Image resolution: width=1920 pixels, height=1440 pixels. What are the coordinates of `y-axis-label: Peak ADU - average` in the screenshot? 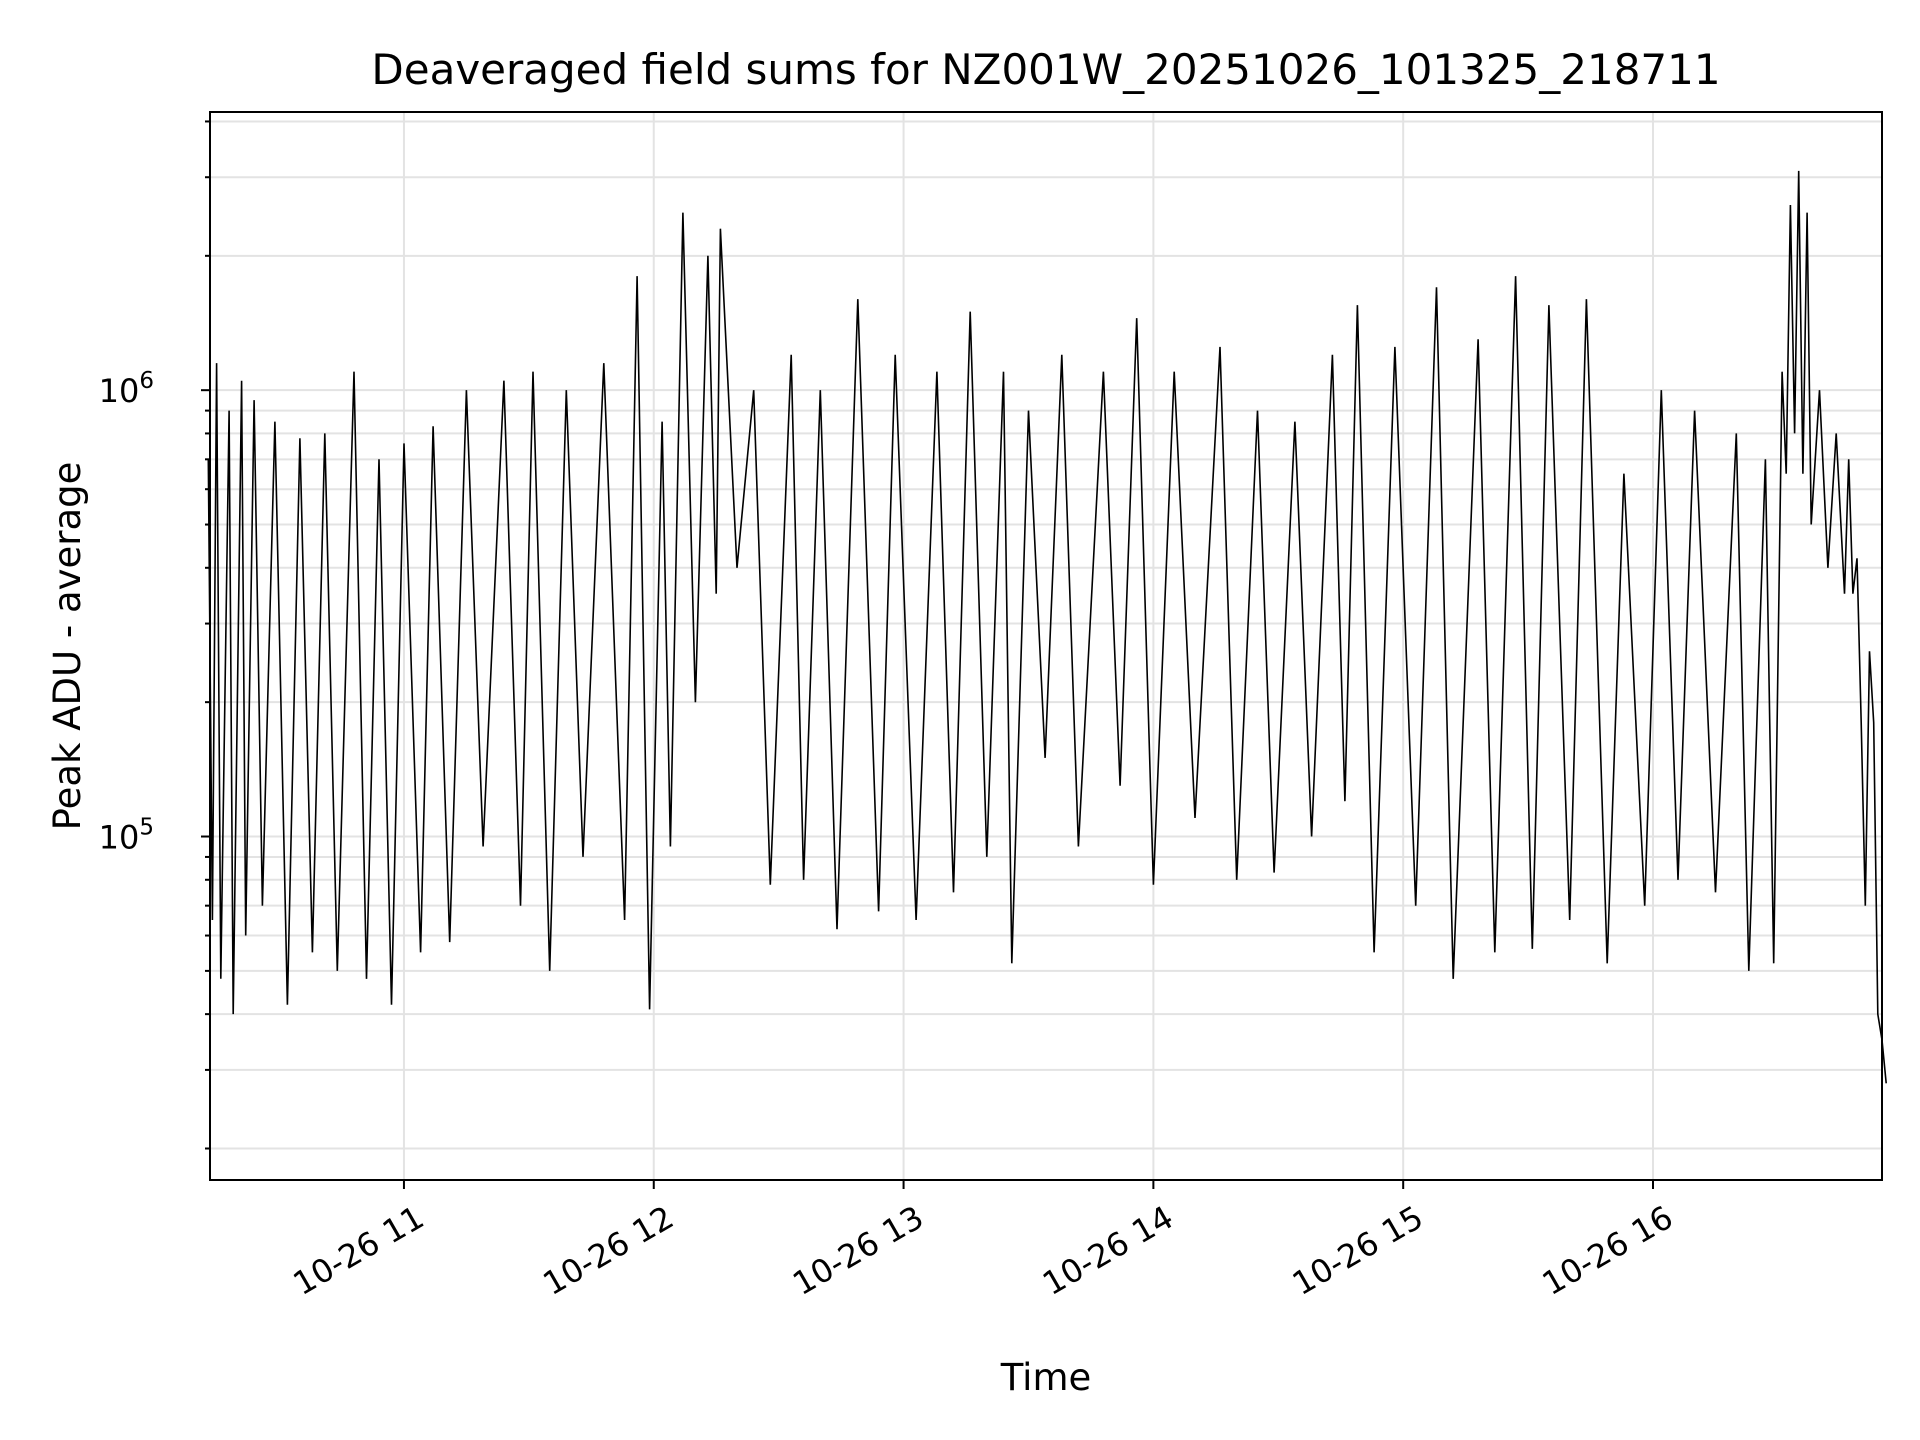 It's located at (67, 646).